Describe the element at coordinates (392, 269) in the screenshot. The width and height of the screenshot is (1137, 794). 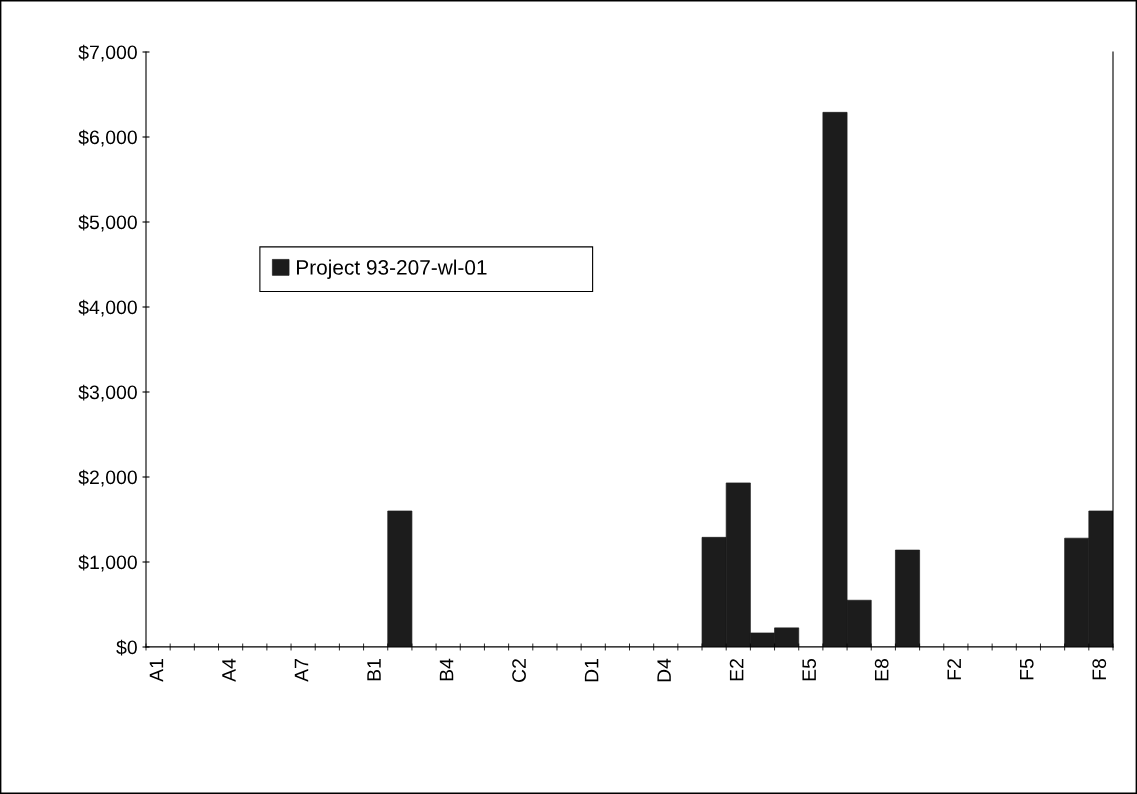
I see `legend-label: Project 93-207-wl-01` at that location.